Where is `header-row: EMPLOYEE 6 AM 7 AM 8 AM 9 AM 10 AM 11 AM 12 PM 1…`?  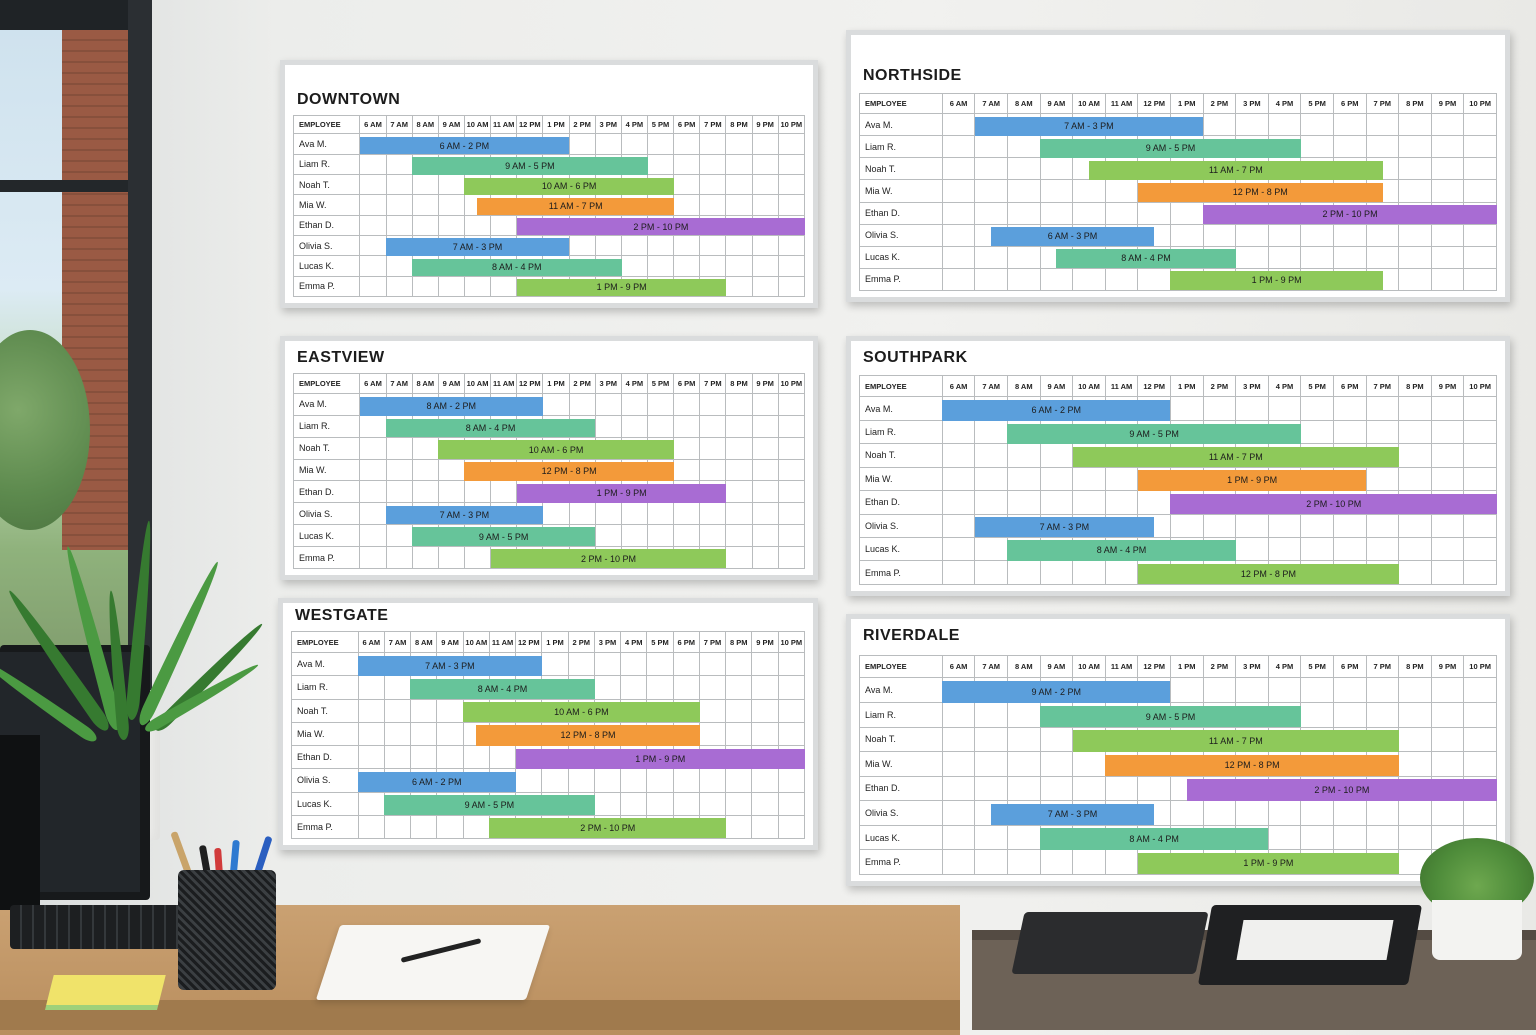 header-row: EMPLOYEE 6 AM 7 AM 8 AM 9 AM 10 AM 11 AM 12 PM 1… is located at coordinates (549, 383).